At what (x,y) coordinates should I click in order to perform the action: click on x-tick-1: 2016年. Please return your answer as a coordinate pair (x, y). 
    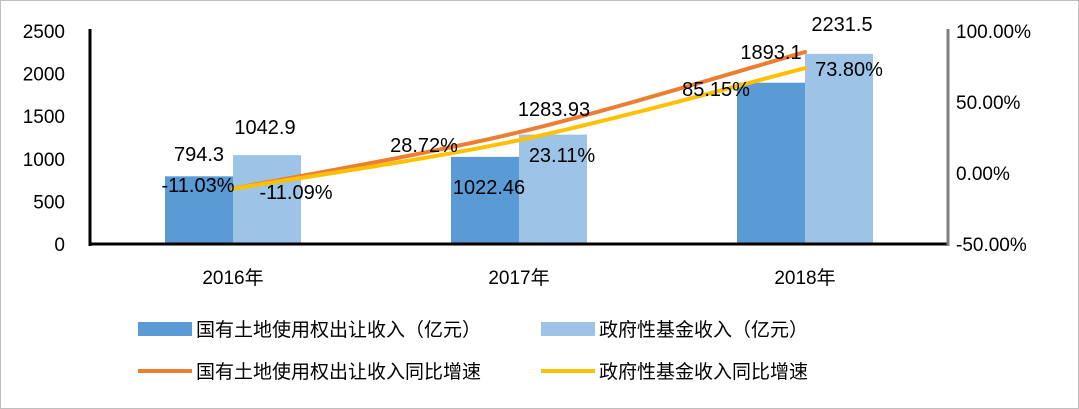
    Looking at the image, I should click on (232, 278).